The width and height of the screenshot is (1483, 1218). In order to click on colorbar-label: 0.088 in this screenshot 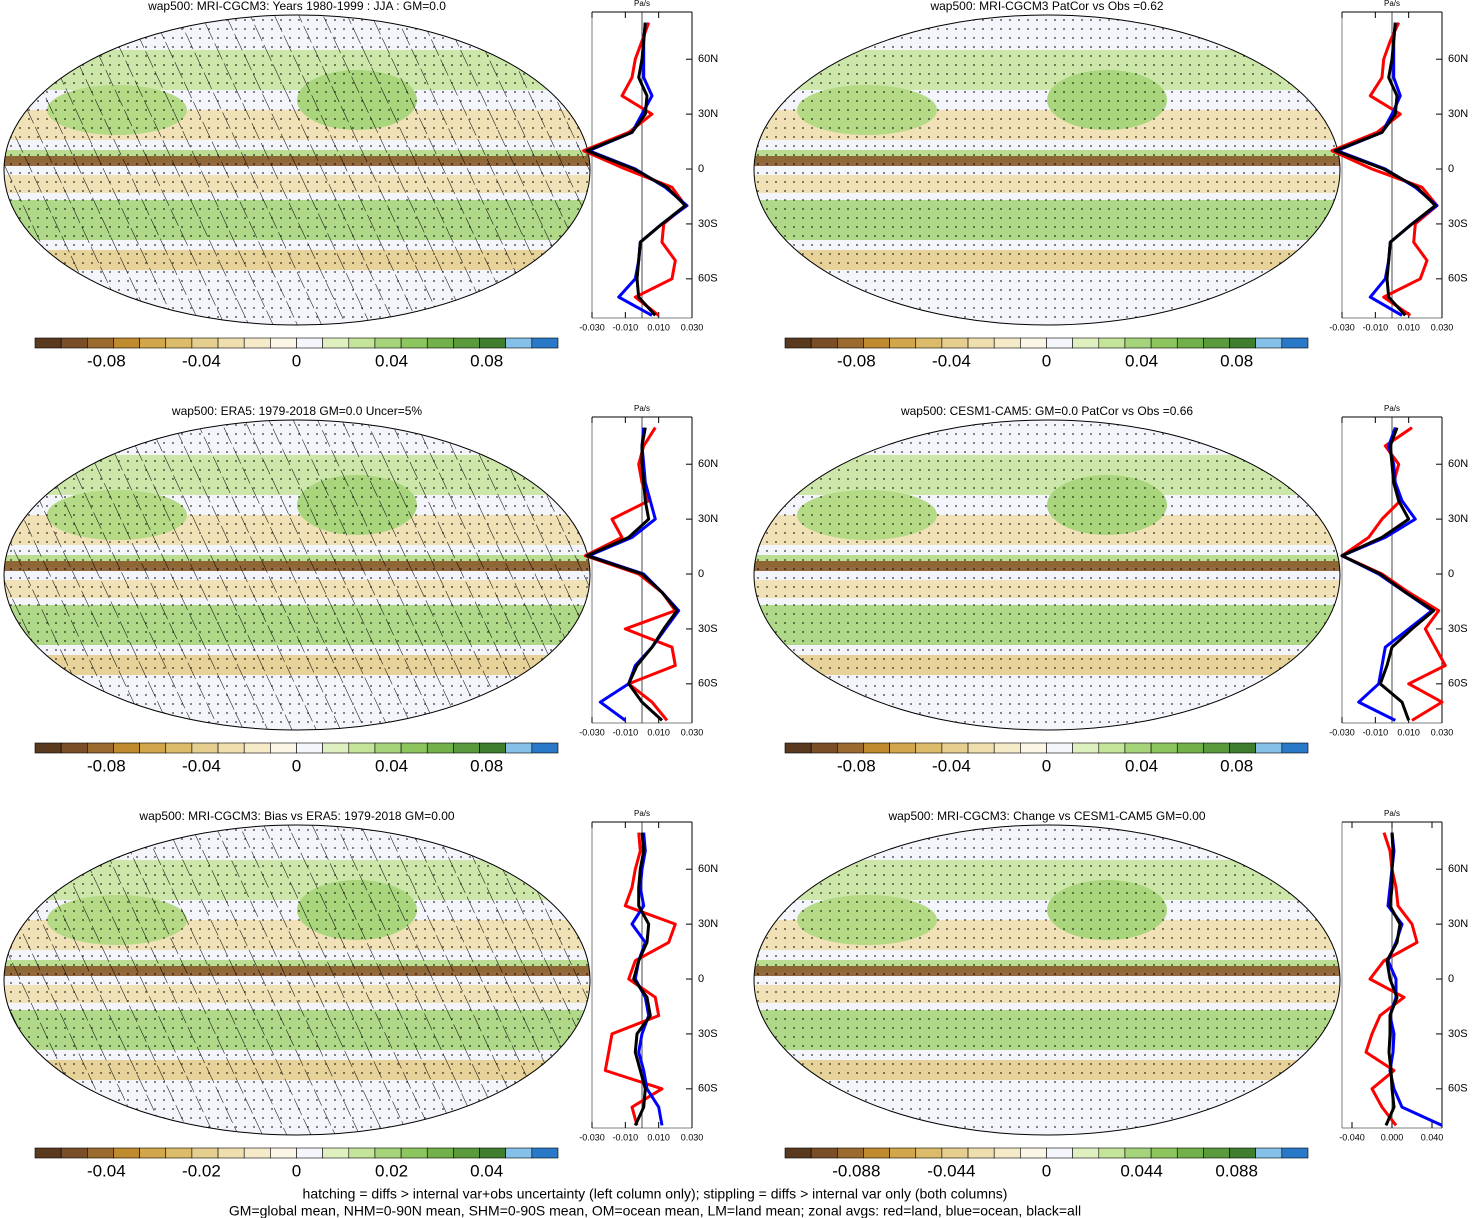, I will do `click(1236, 1170)`.